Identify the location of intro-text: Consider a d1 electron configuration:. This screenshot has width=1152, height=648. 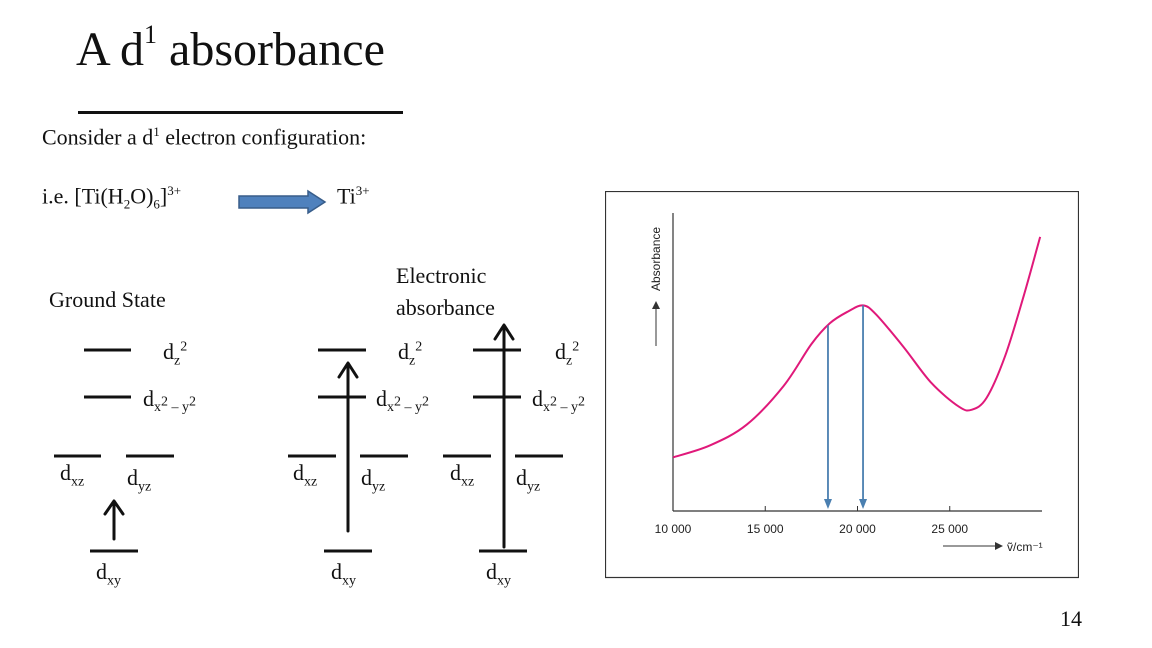
(204, 137).